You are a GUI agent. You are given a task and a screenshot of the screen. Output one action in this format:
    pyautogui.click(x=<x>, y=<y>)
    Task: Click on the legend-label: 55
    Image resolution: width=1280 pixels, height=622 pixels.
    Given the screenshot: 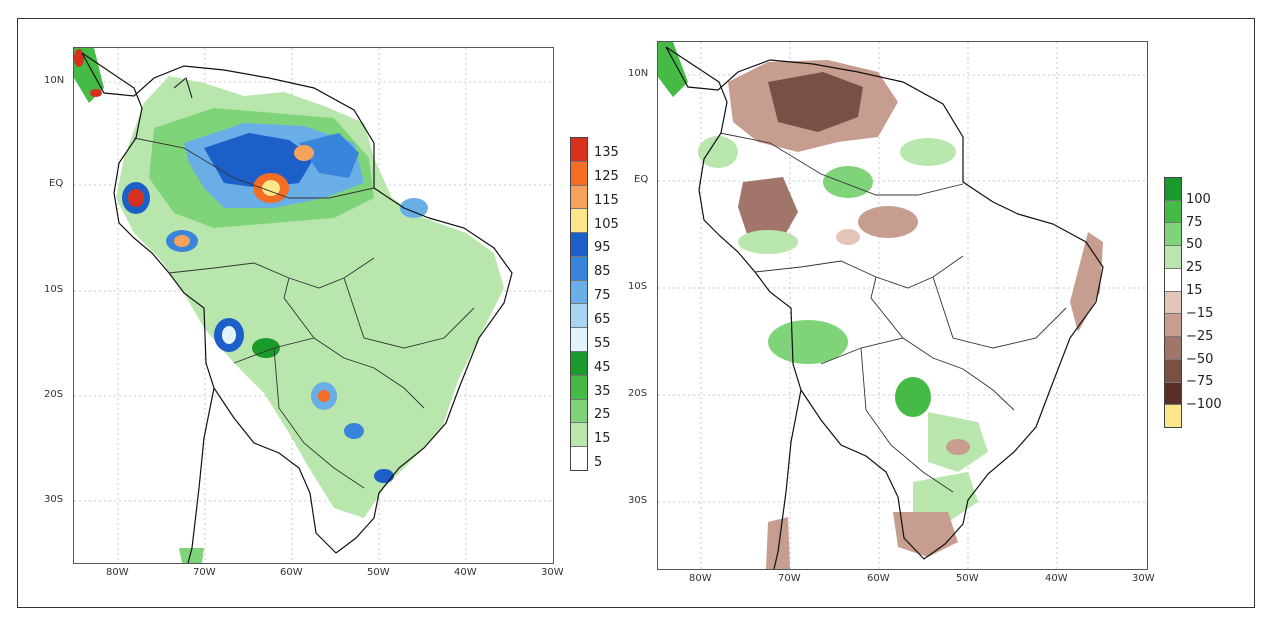 What is the action you would take?
    pyautogui.click(x=602, y=343)
    